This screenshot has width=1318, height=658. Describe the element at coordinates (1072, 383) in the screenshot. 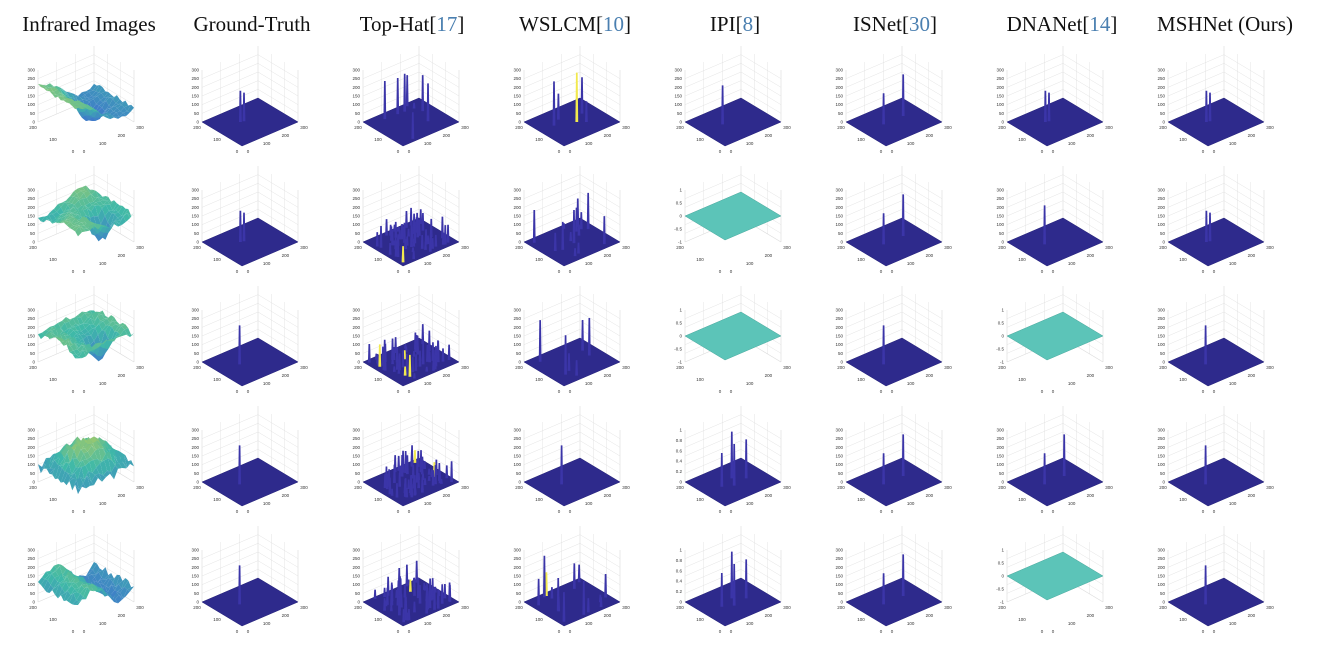

I see `x-tick-label: 100` at that location.